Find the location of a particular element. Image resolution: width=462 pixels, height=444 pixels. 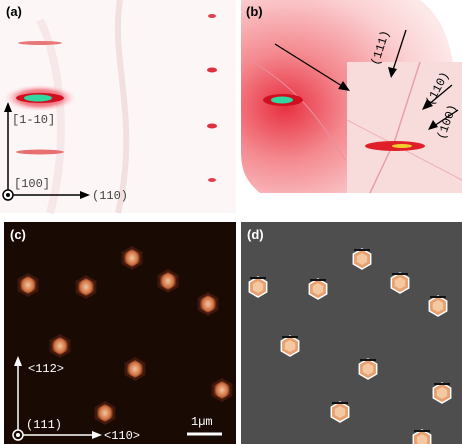

annotation: (110) is located at coordinates (110, 196).